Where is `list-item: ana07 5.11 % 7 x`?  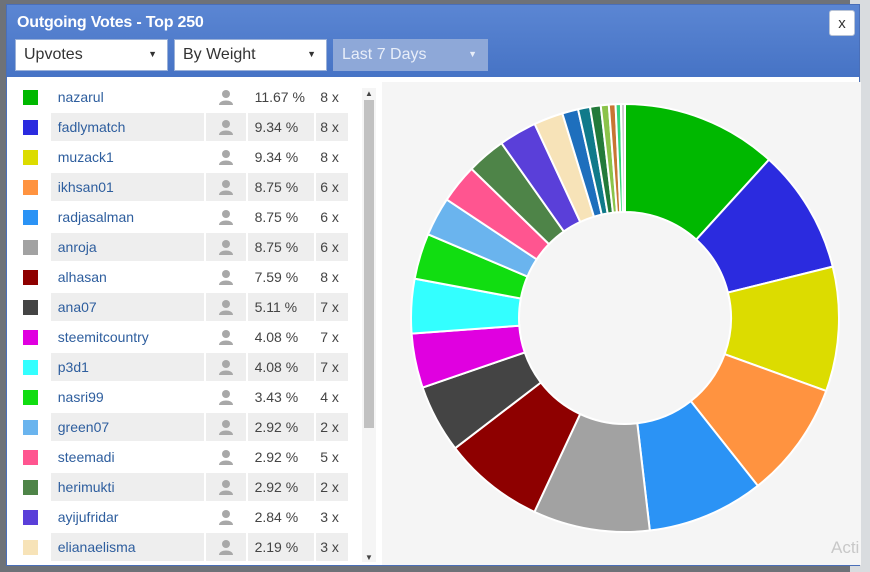
list-item: ana07 5.11 % 7 x is located at coordinates (180, 307).